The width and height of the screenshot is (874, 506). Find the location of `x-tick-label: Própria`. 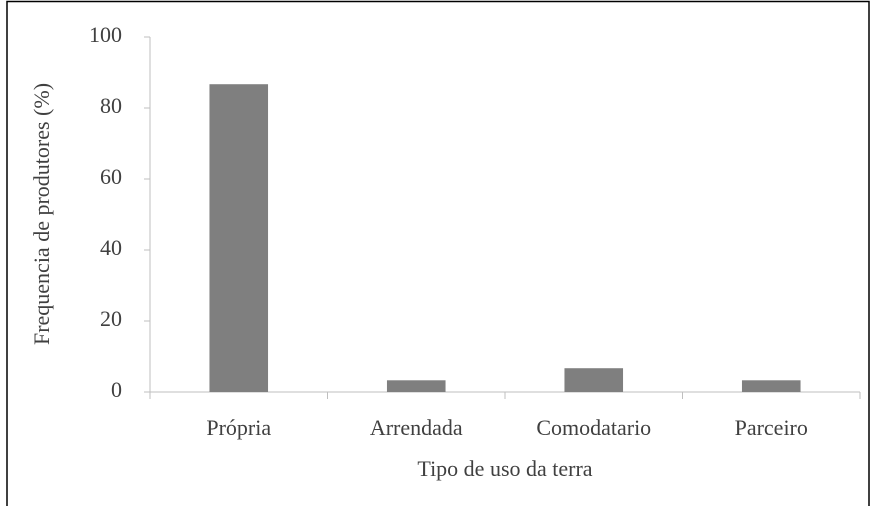

x-tick-label: Própria is located at coordinates (238, 427).